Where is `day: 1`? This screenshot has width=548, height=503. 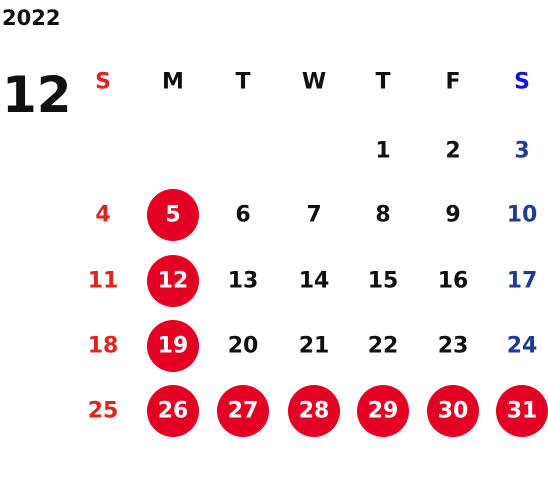 day: 1 is located at coordinates (382, 151).